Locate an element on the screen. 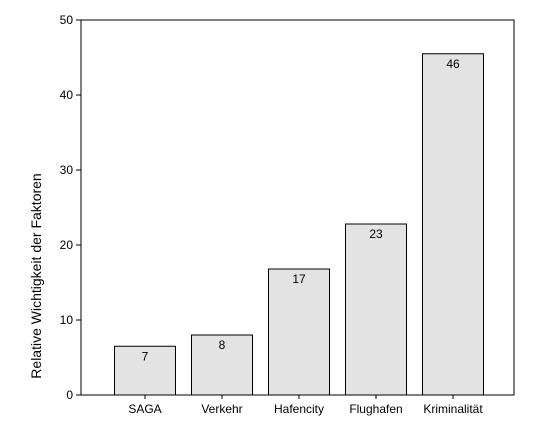  data-label-hafencity: 17 is located at coordinates (299, 279).